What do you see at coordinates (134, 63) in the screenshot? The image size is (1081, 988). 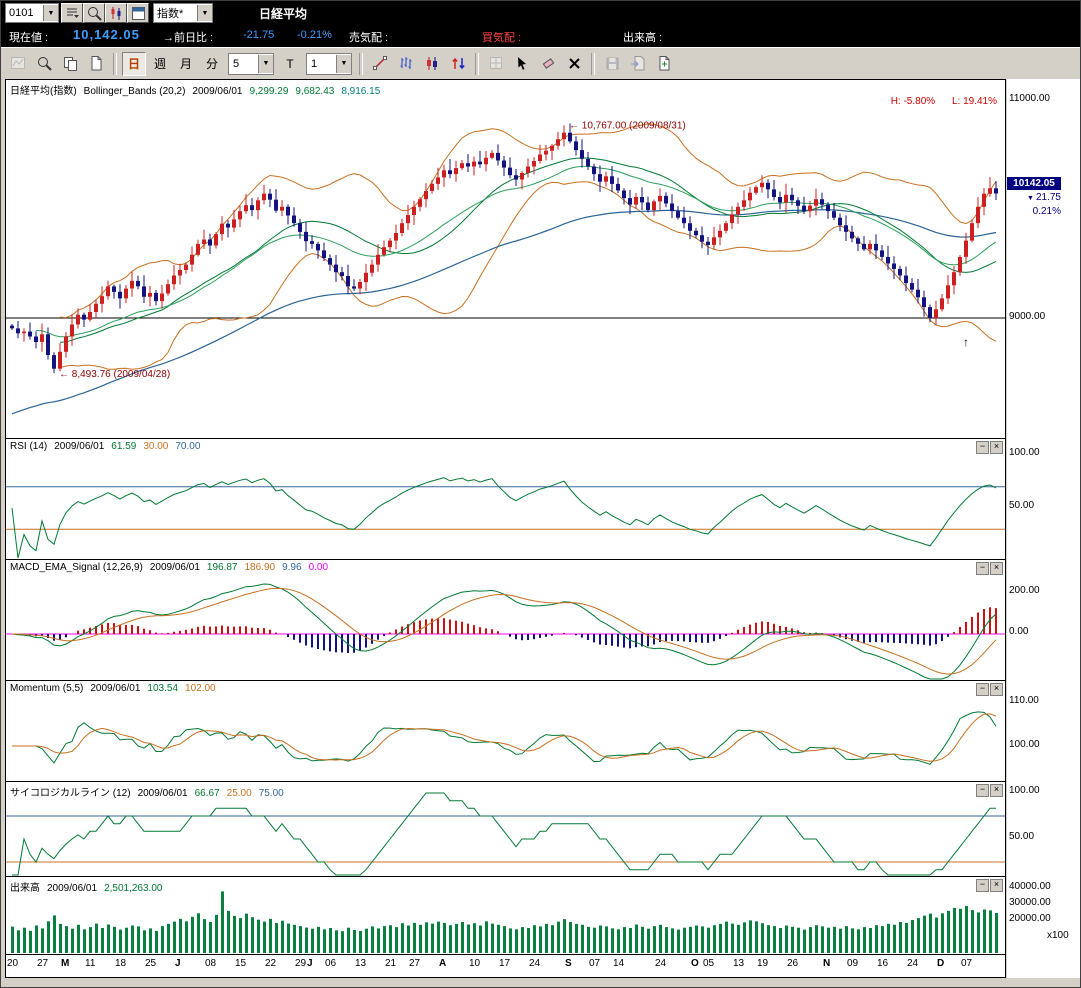 I see `period-day-button: 日` at bounding box center [134, 63].